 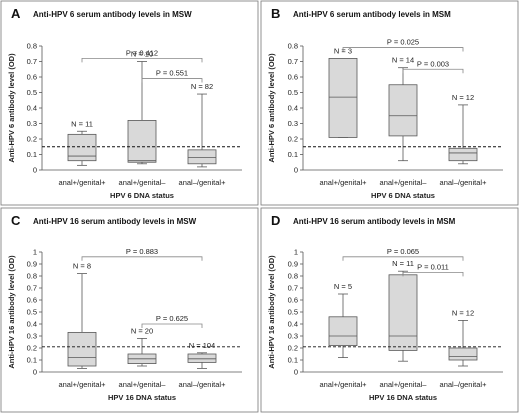 What do you see at coordinates (16, 220) in the screenshot?
I see `panel-letter: C` at bounding box center [16, 220].